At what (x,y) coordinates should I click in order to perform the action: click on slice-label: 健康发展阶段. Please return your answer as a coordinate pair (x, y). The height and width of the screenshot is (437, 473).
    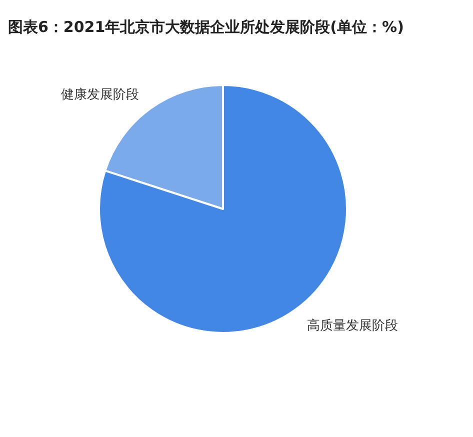
    Looking at the image, I should click on (100, 95).